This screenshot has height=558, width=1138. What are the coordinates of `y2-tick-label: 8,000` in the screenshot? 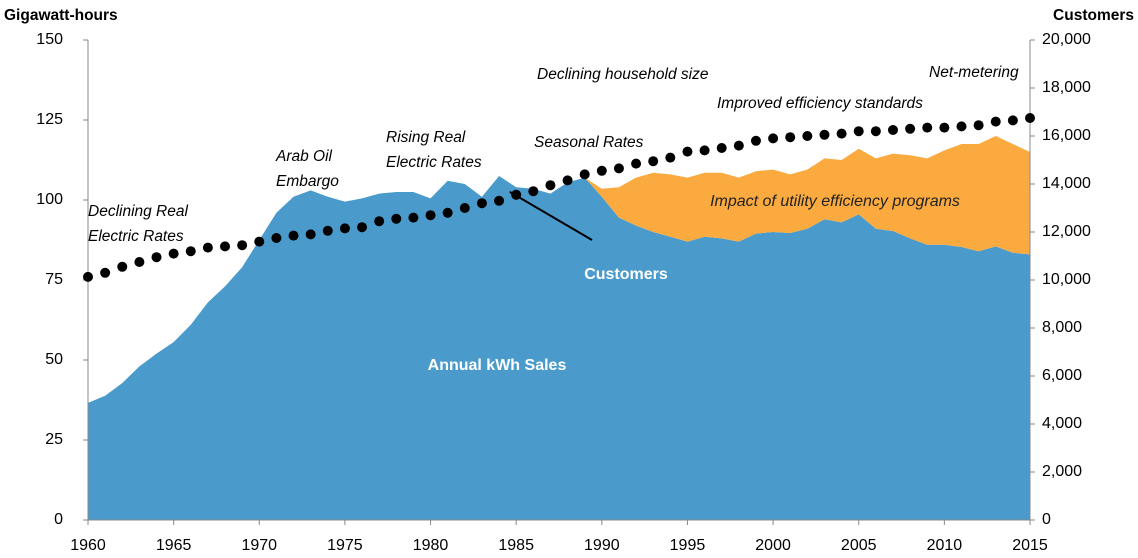 It's located at (1062, 327).